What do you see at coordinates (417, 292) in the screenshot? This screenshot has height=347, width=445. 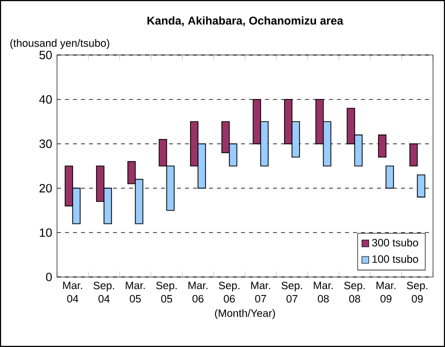 I see `x-tick-label: Sep. 09` at bounding box center [417, 292].